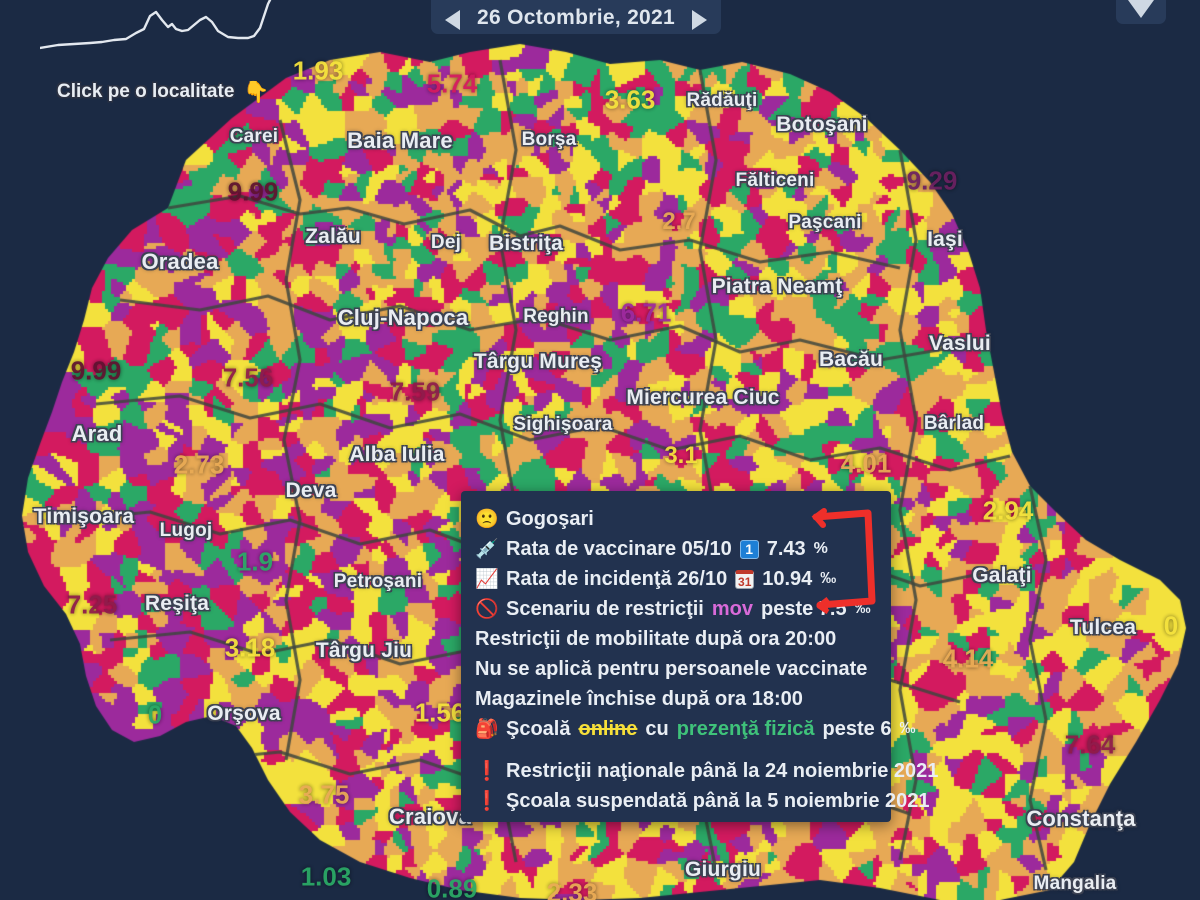 This screenshot has height=900, width=1200. Describe the element at coordinates (1141, 9) in the screenshot. I see `chevron-down-icon` at that location.